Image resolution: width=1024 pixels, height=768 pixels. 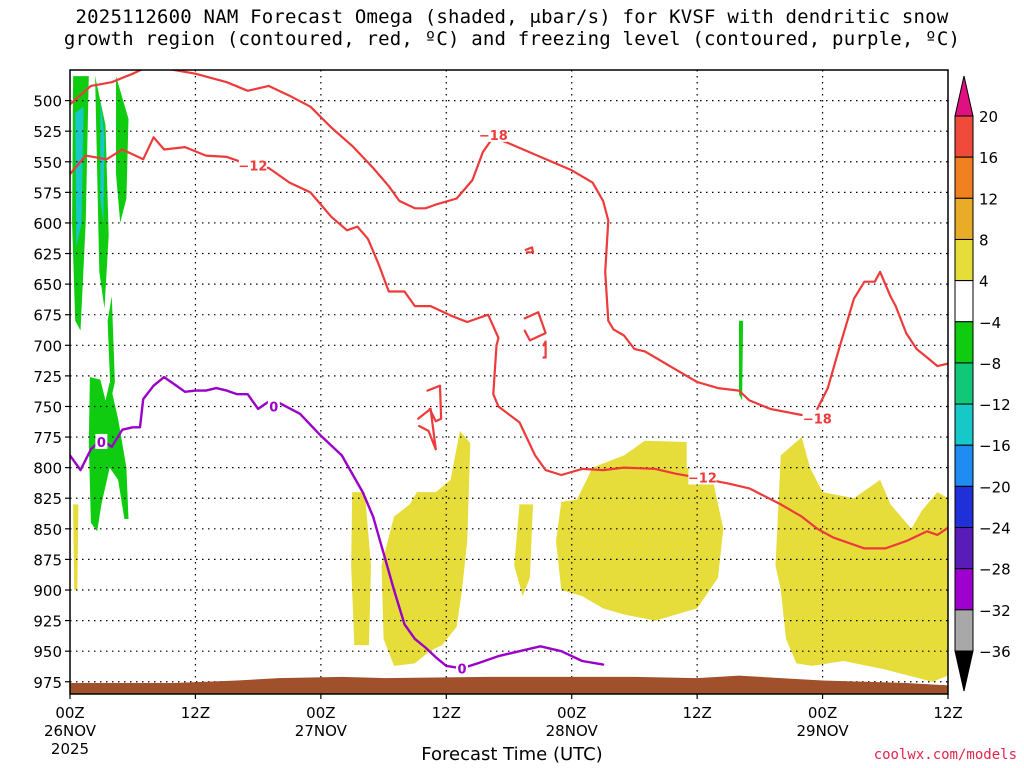 I want to click on colorbar-label-4: 4, so click(x=984, y=282).